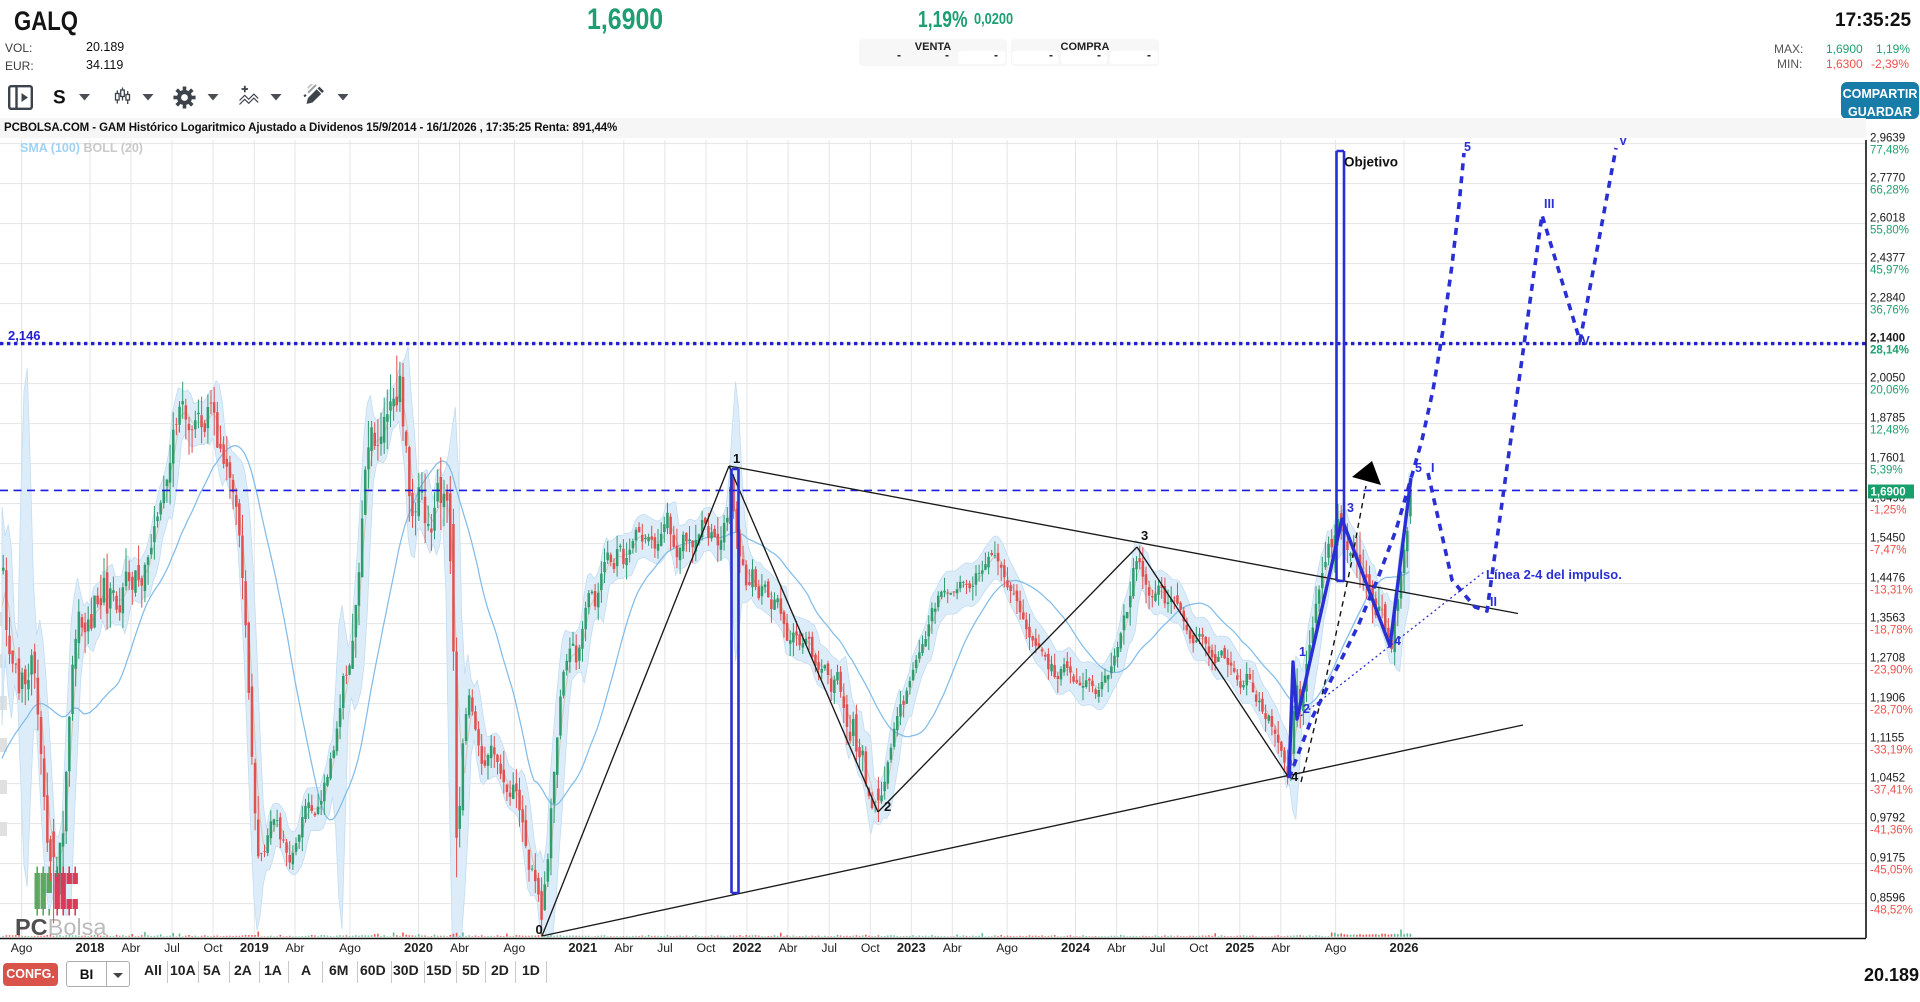 Image resolution: width=1920 pixels, height=1002 pixels. I want to click on svg-text: 2024, so click(1076, 947).